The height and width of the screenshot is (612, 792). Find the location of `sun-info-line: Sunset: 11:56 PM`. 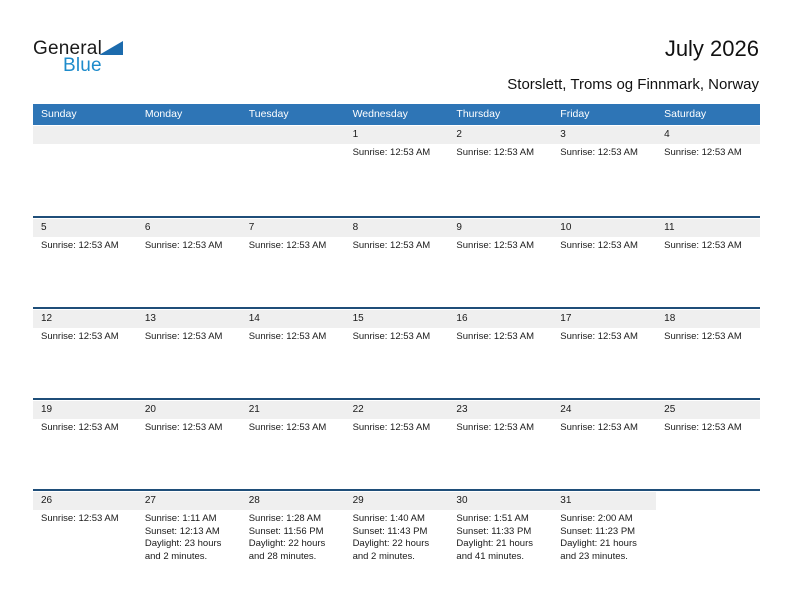

sun-info-line: Sunset: 11:56 PM is located at coordinates (286, 531).